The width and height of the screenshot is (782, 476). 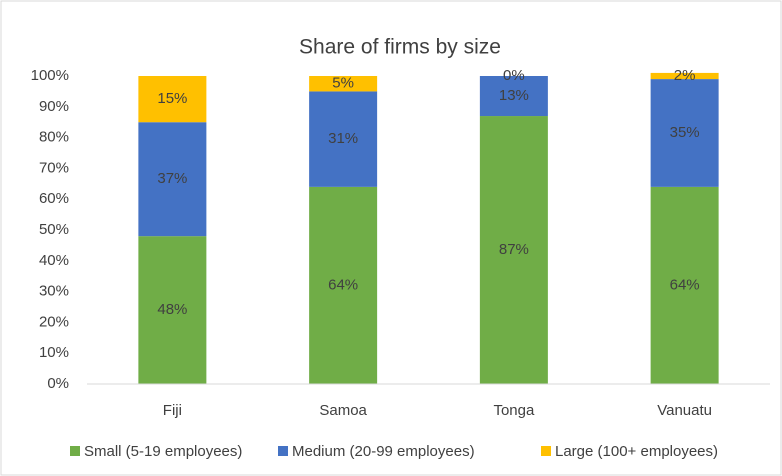 I want to click on x-tick-label: Fiji, so click(x=172, y=410).